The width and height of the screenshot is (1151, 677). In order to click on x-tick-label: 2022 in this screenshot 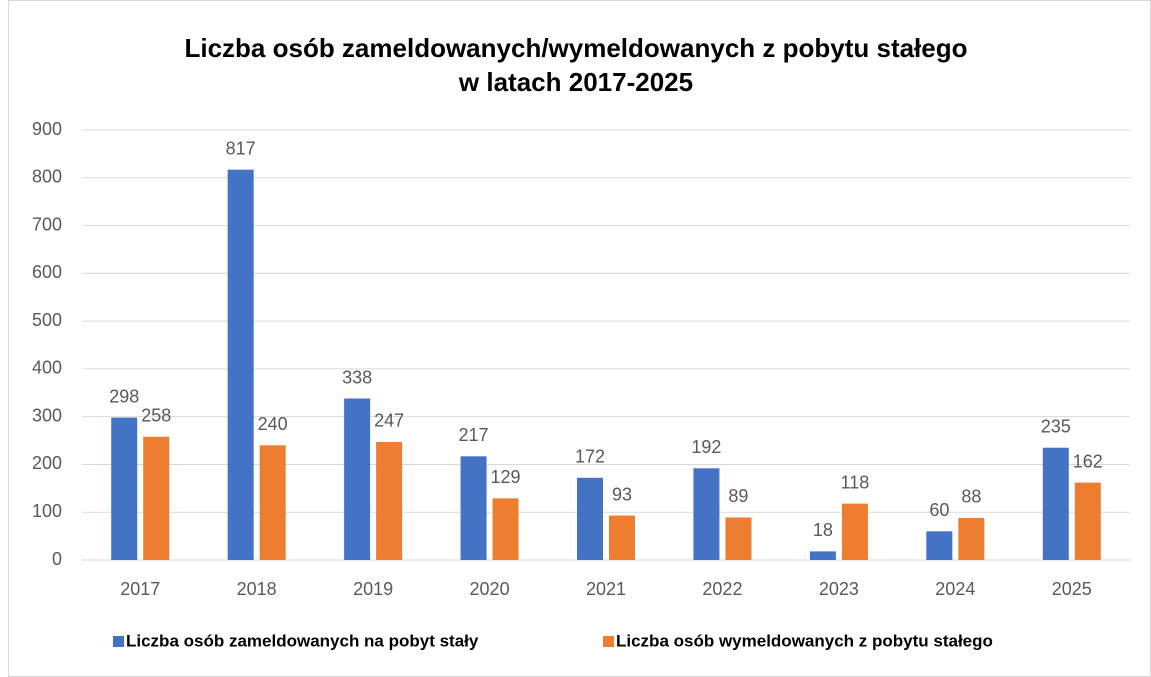, I will do `click(722, 589)`.